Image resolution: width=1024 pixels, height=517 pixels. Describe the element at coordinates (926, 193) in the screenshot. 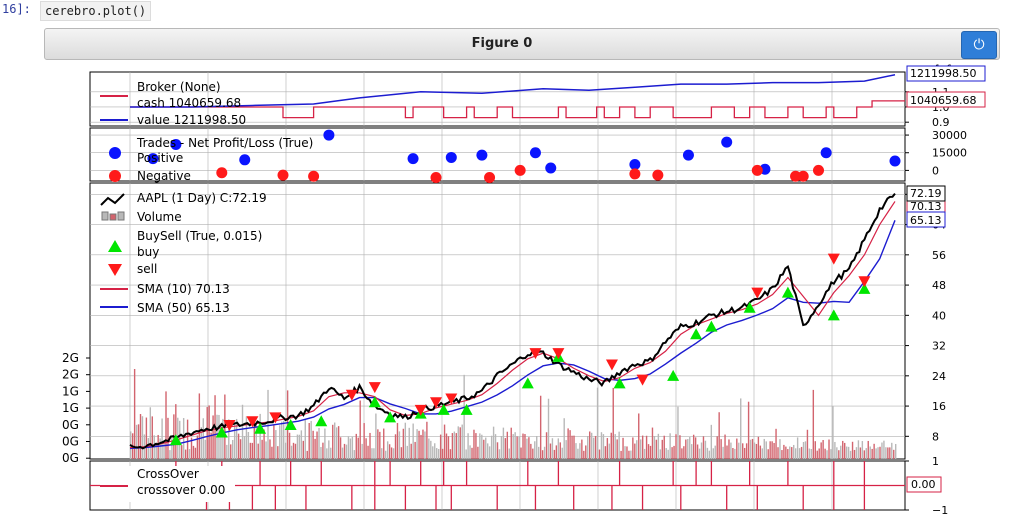

I see `close-tag-text: 72.19` at that location.